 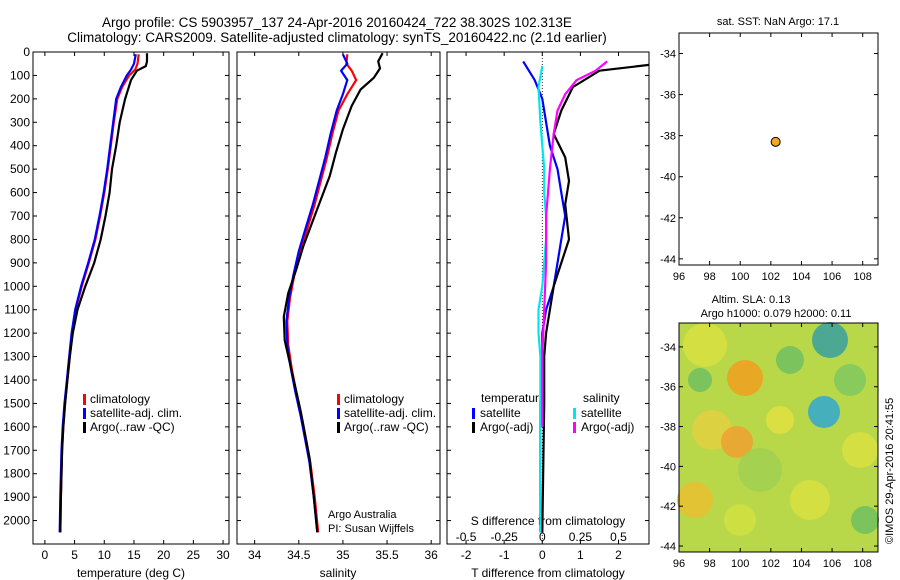 What do you see at coordinates (26, 52) in the screenshot?
I see `y-tick-label: 0` at bounding box center [26, 52].